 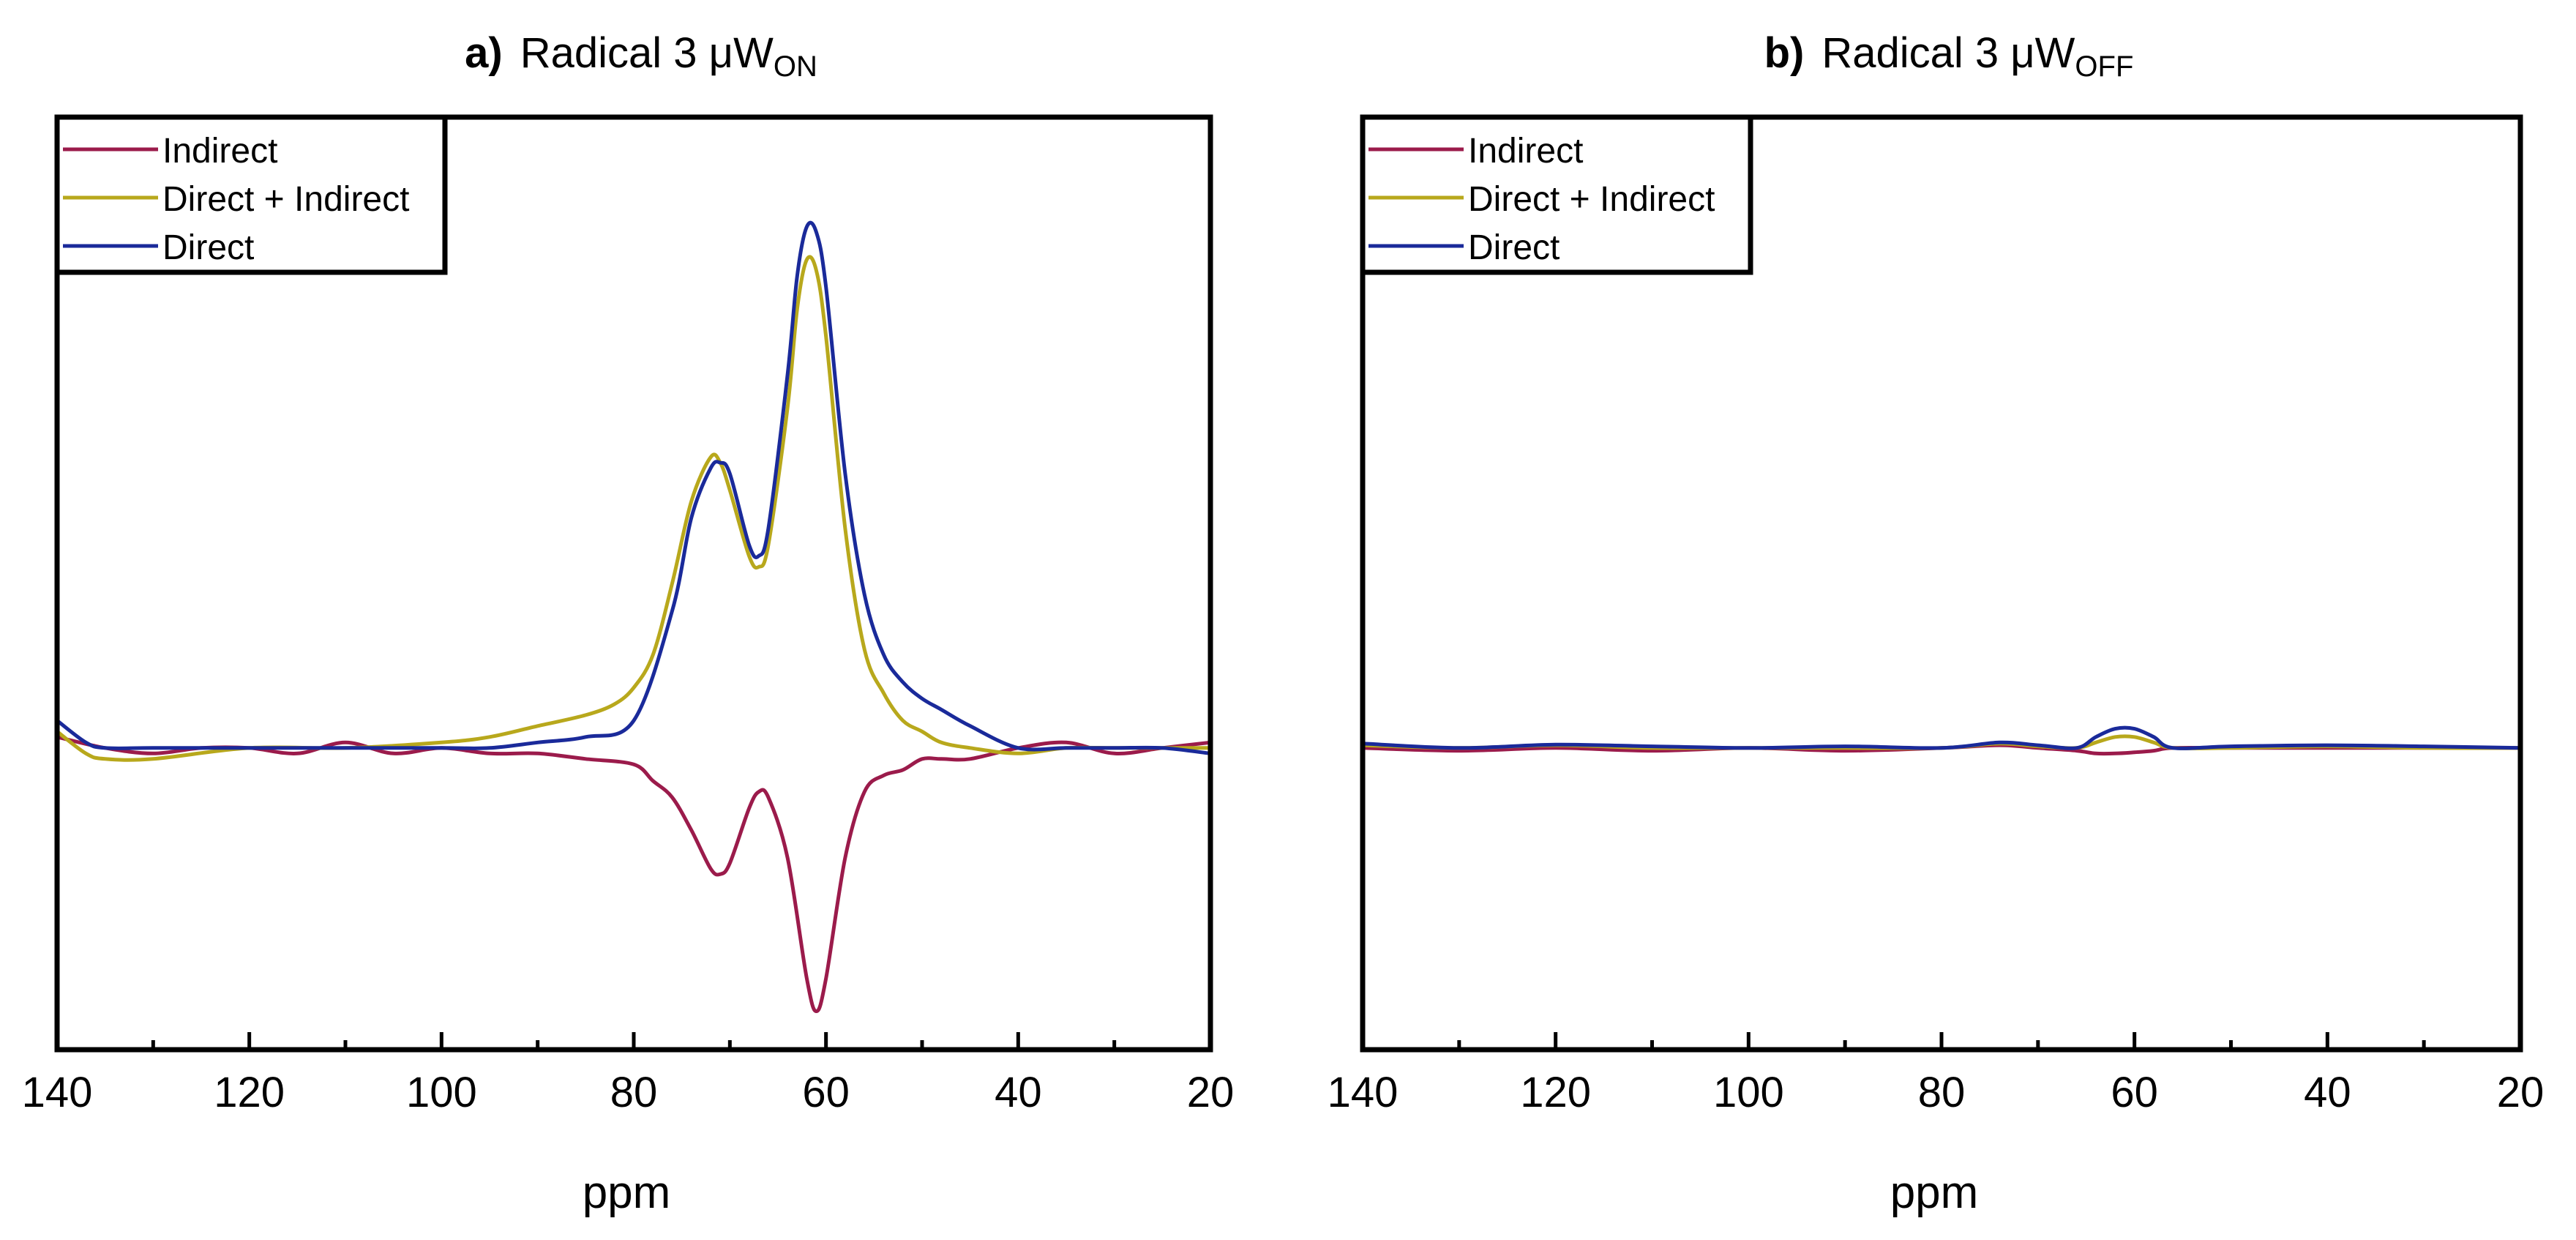 What do you see at coordinates (484, 53) in the screenshot?
I see `chart-title-prefix: a)` at bounding box center [484, 53].